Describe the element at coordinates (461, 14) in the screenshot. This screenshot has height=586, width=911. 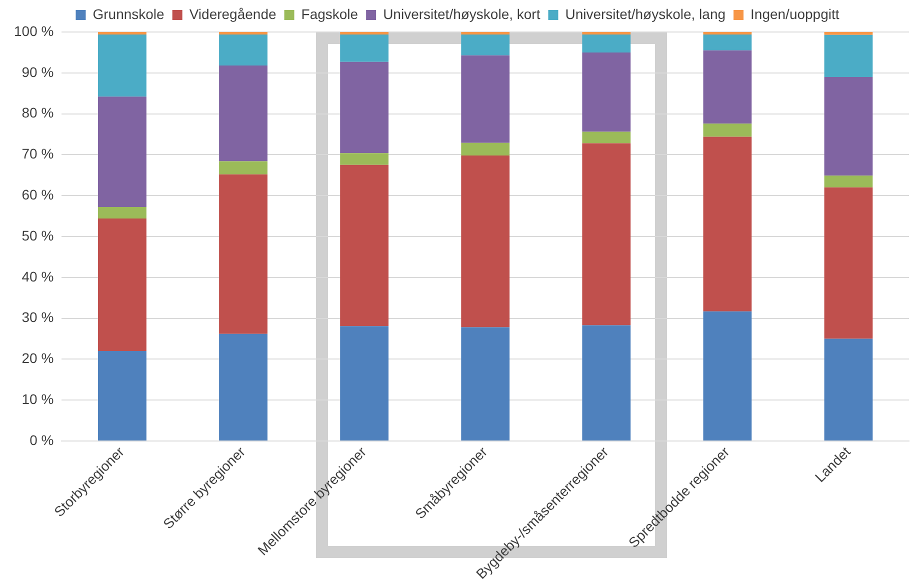
I see `legend-label: Universitet/høyskole, kort` at that location.